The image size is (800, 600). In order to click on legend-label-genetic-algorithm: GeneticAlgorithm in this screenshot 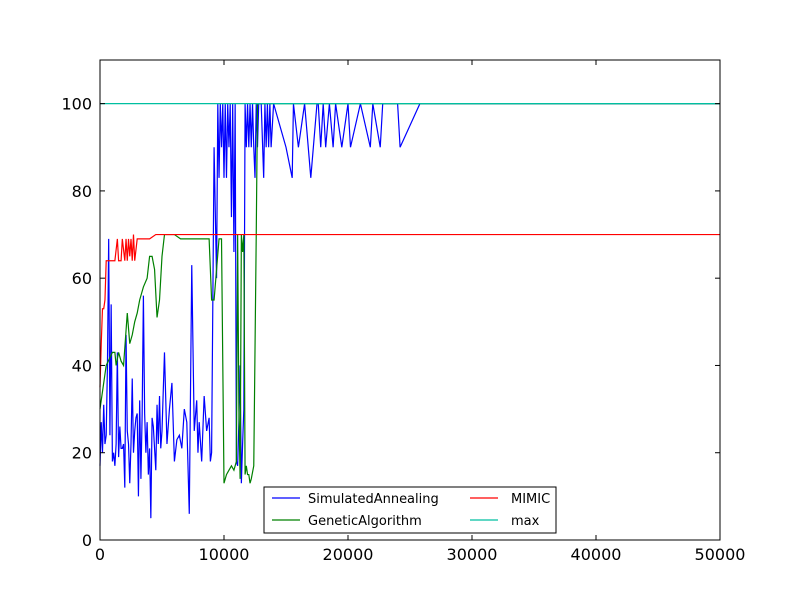, I will do `click(365, 521)`.